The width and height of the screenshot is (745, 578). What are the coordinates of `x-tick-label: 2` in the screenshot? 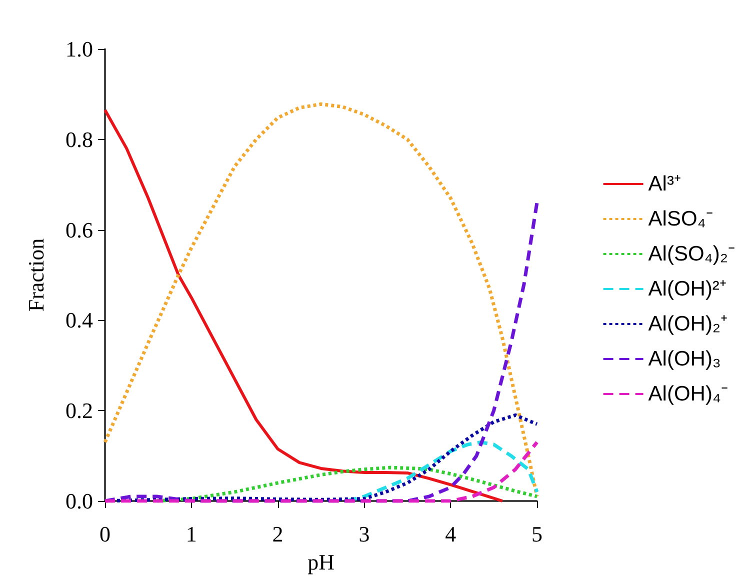 It's located at (278, 534).